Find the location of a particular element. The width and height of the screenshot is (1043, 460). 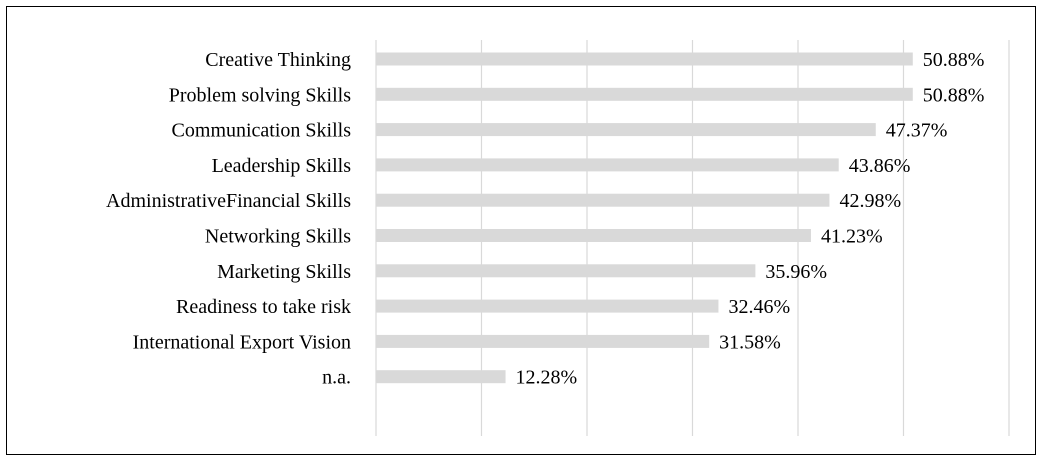

value-label: 43.86% is located at coordinates (880, 166).